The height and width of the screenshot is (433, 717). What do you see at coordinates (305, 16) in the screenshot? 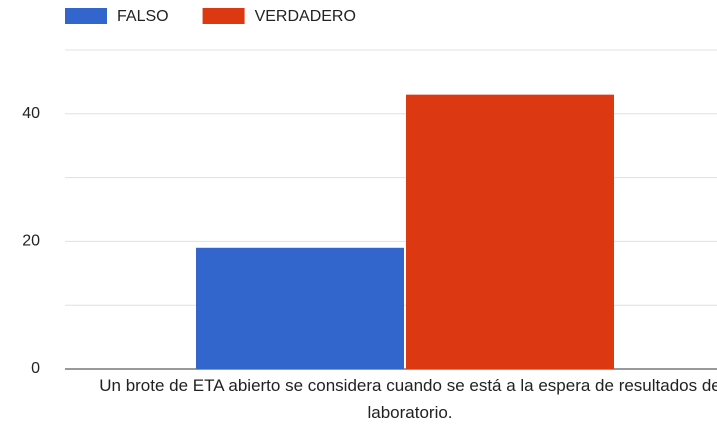
I see `legend-label: VERDADERO` at bounding box center [305, 16].